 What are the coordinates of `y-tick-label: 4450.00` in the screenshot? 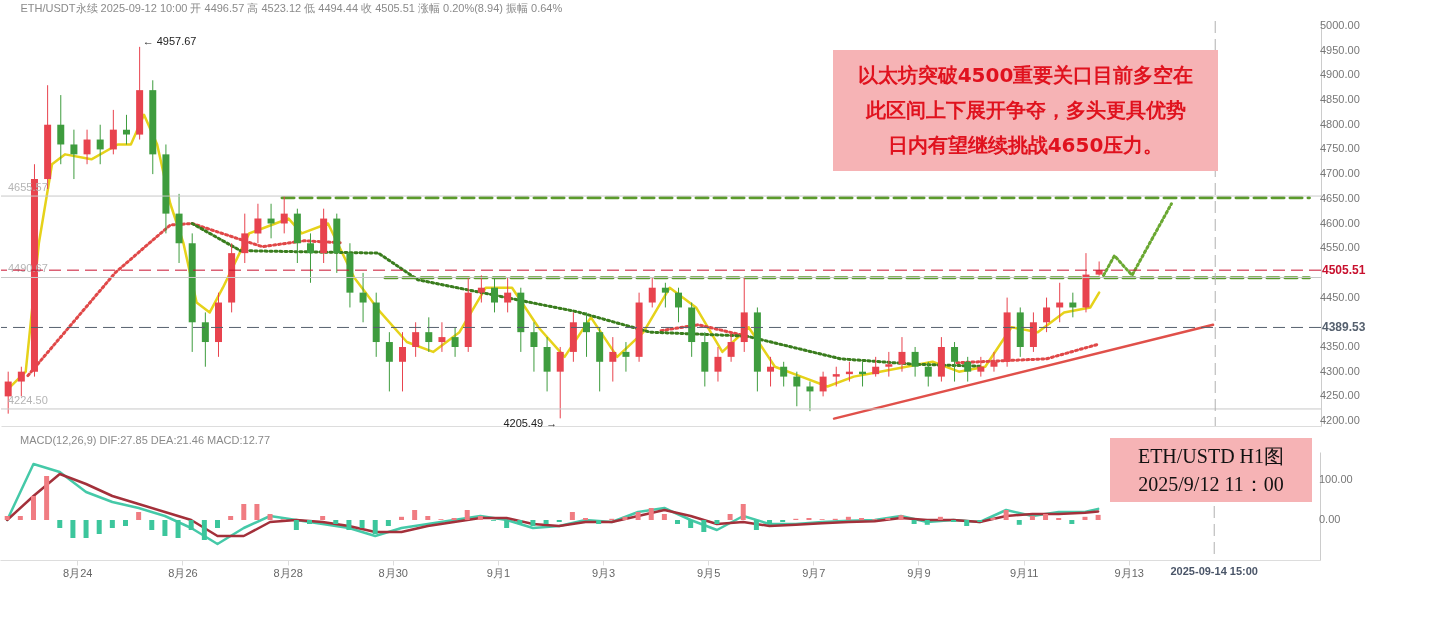 It's located at (1340, 296).